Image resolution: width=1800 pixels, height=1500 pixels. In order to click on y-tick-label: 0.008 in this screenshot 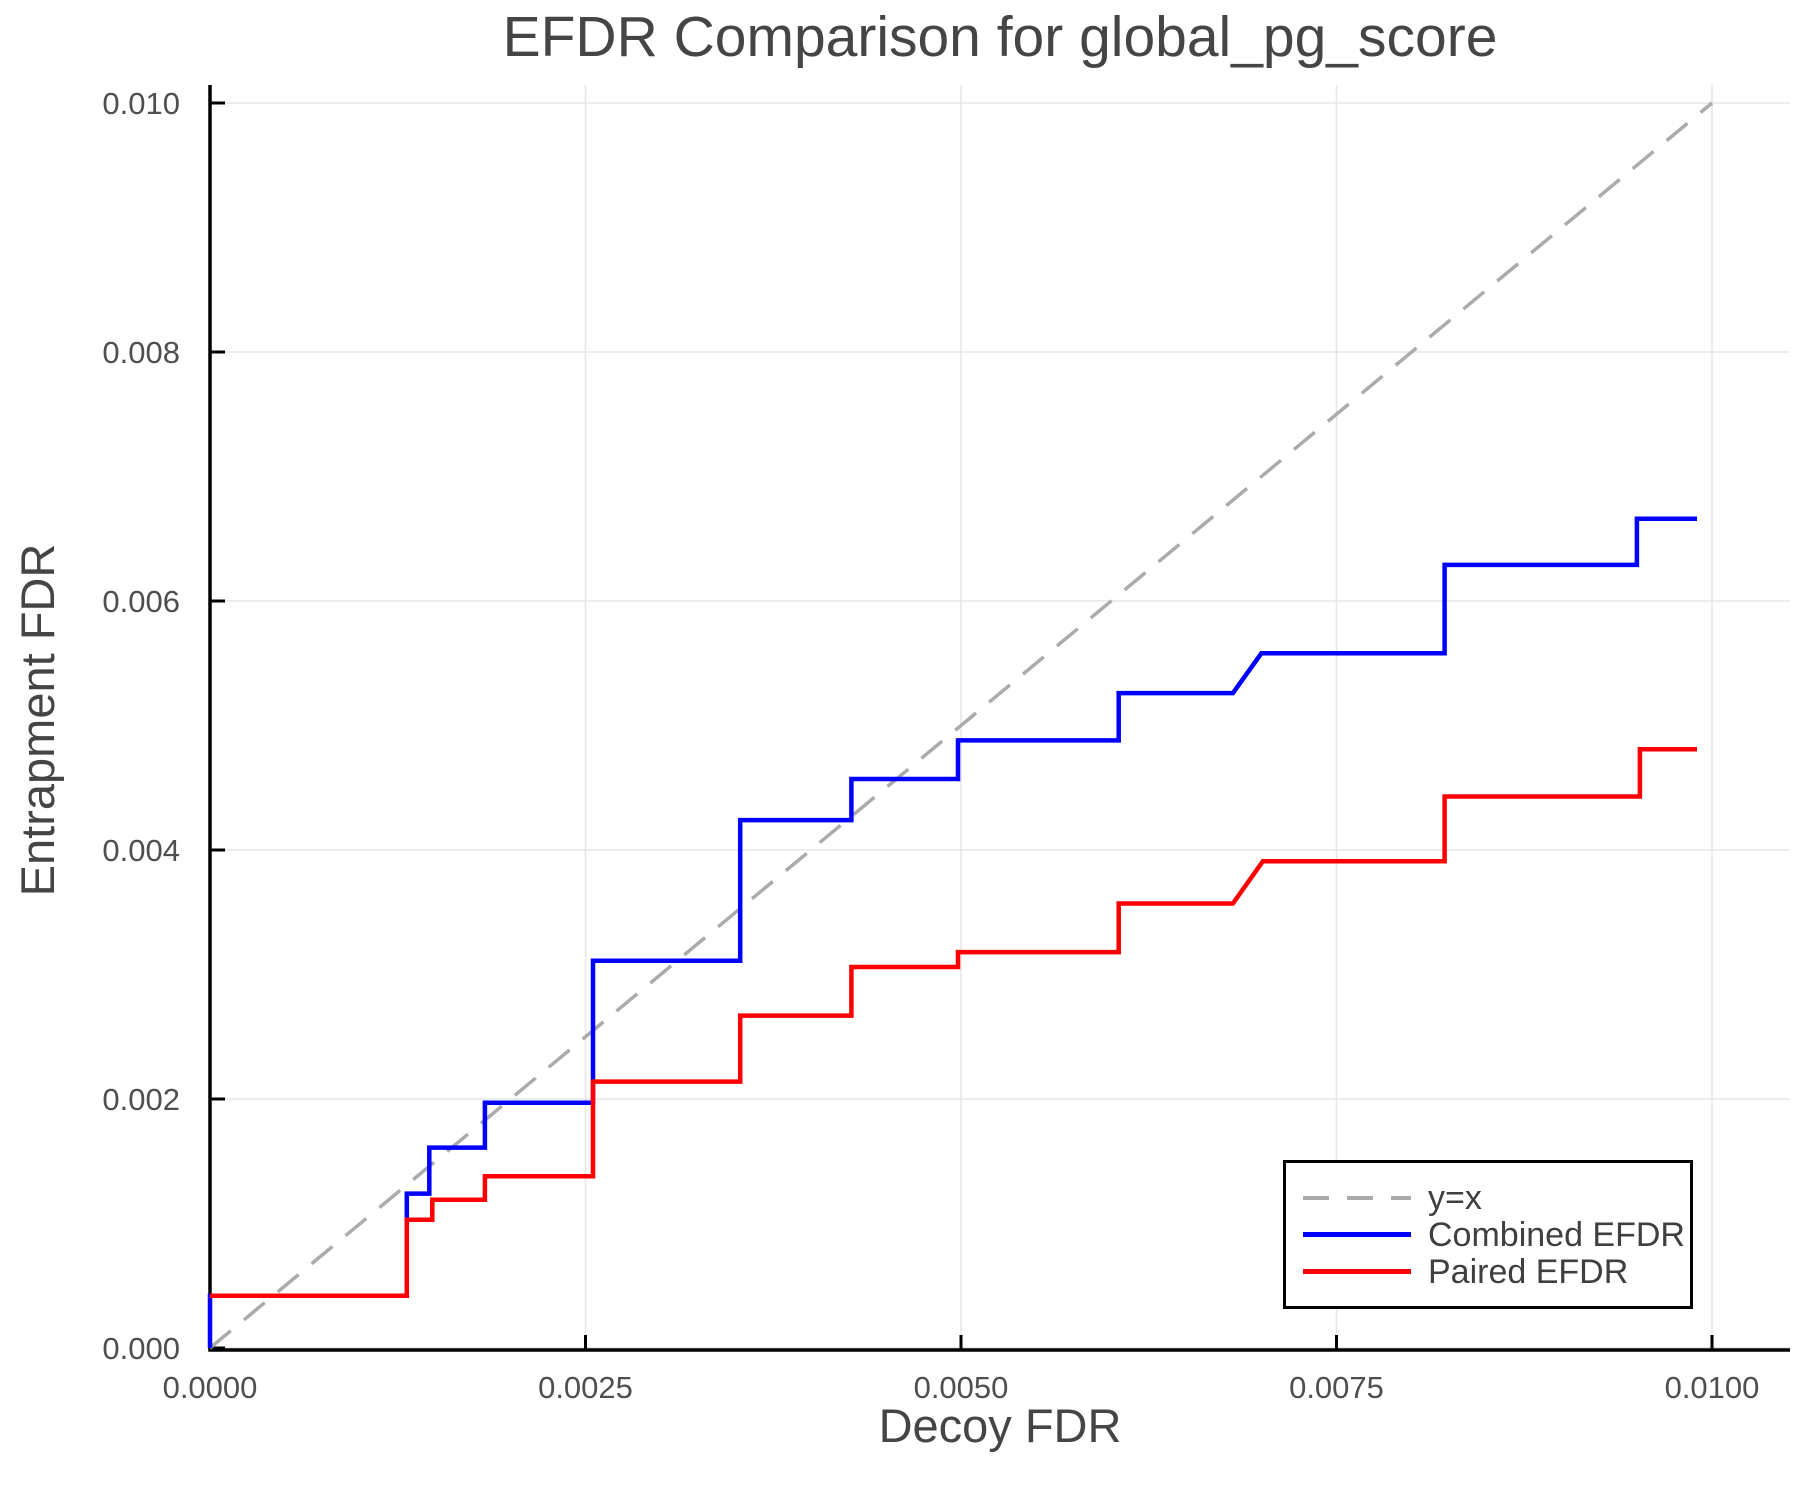, I will do `click(141, 352)`.